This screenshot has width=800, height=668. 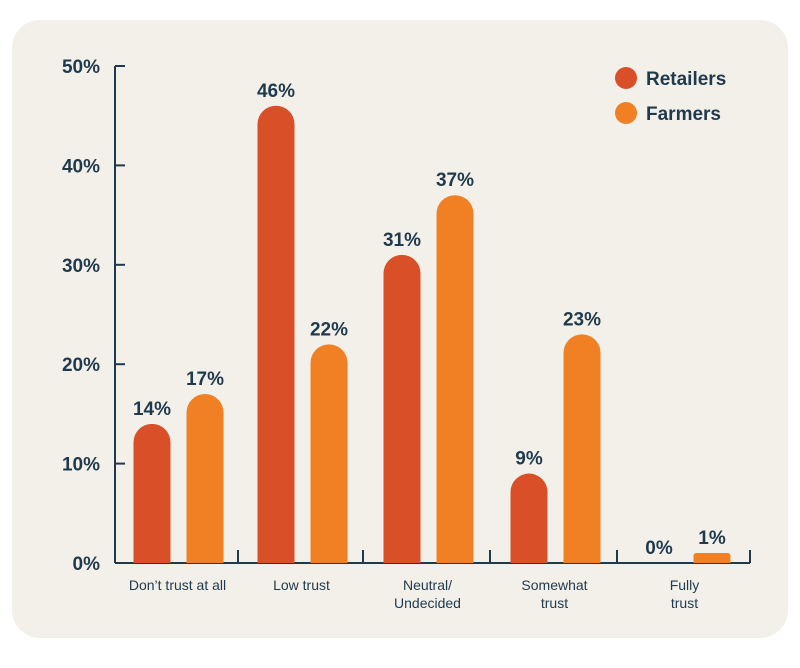 I want to click on data-label: 37%, so click(x=455, y=180).